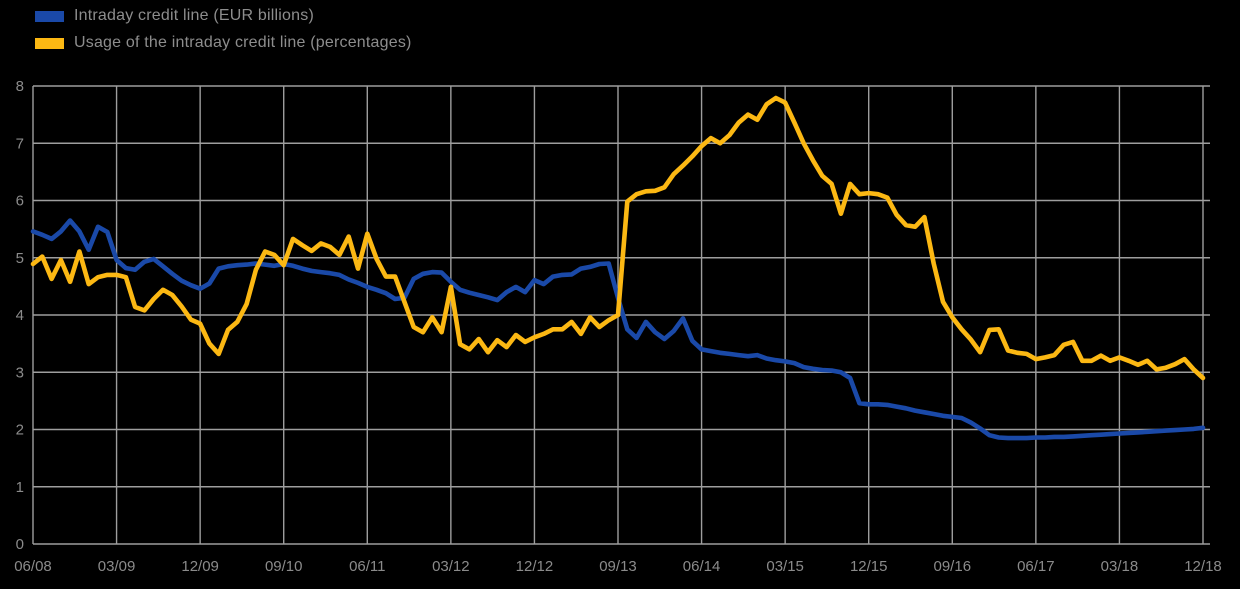 The height and width of the screenshot is (589, 1240). Describe the element at coordinates (49, 43) in the screenshot. I see `legend-swatch-yellow-icon` at that location.